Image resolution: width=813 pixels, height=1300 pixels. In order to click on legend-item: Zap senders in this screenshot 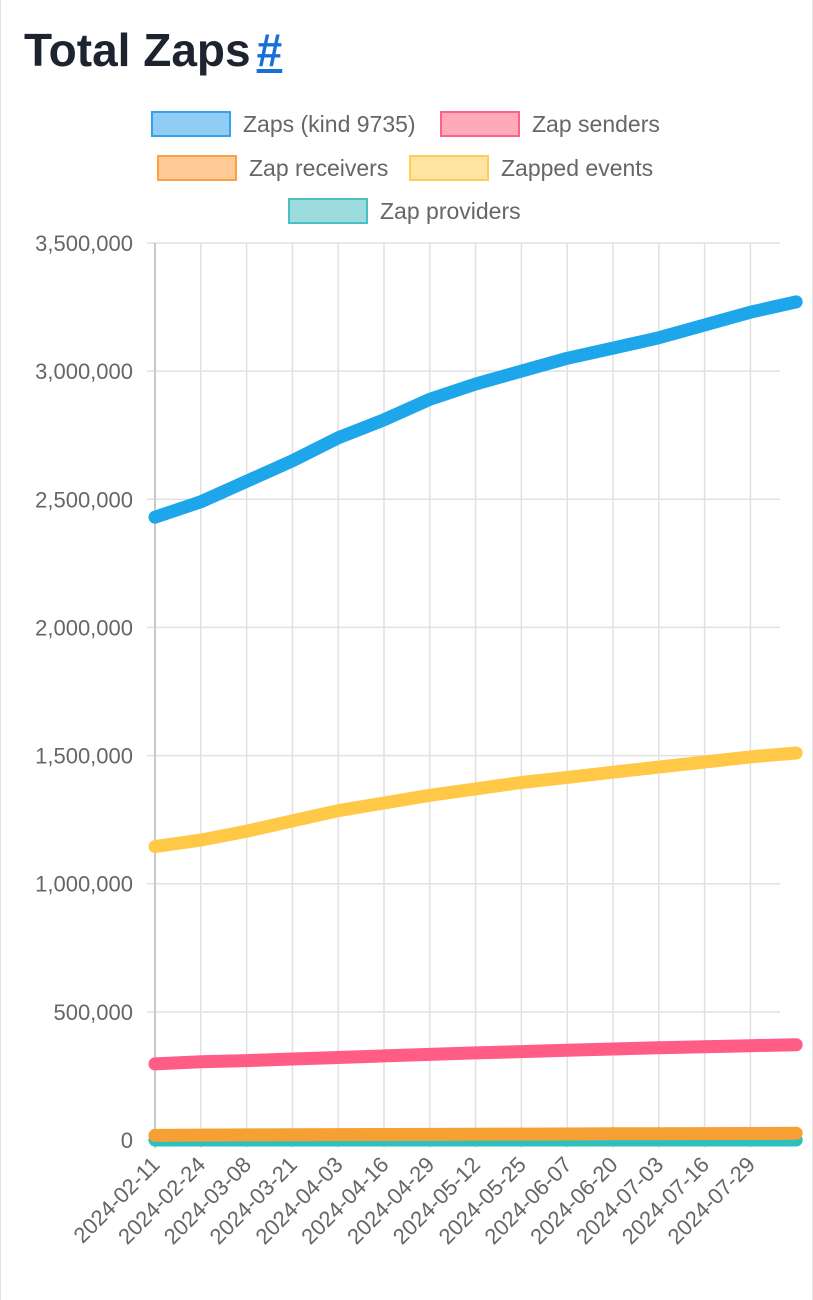, I will do `click(550, 124)`.